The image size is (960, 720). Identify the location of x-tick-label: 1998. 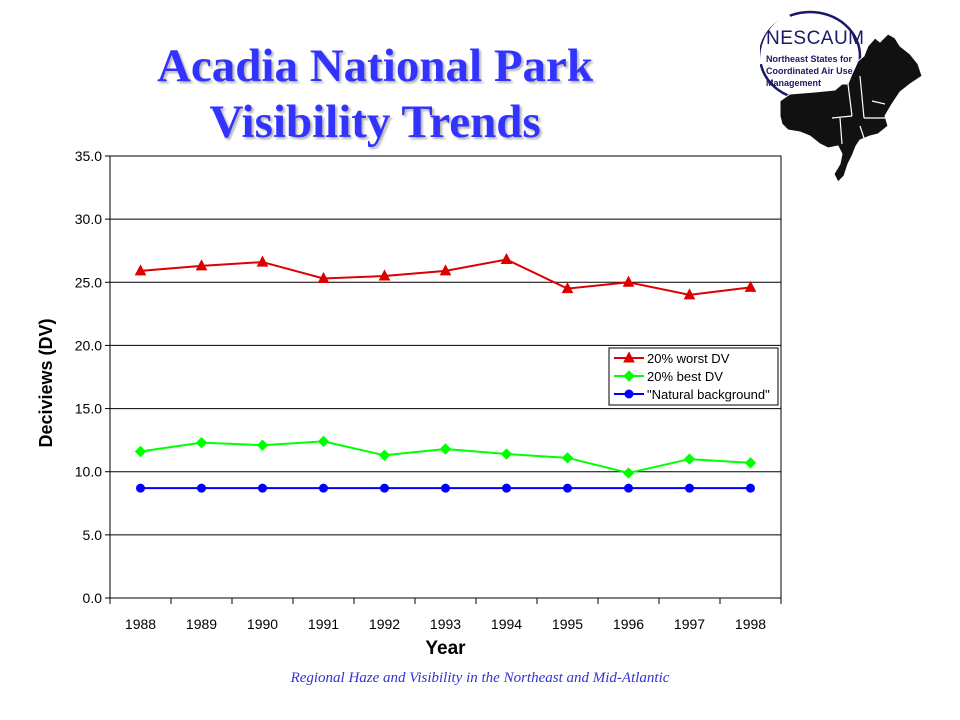
(750, 624).